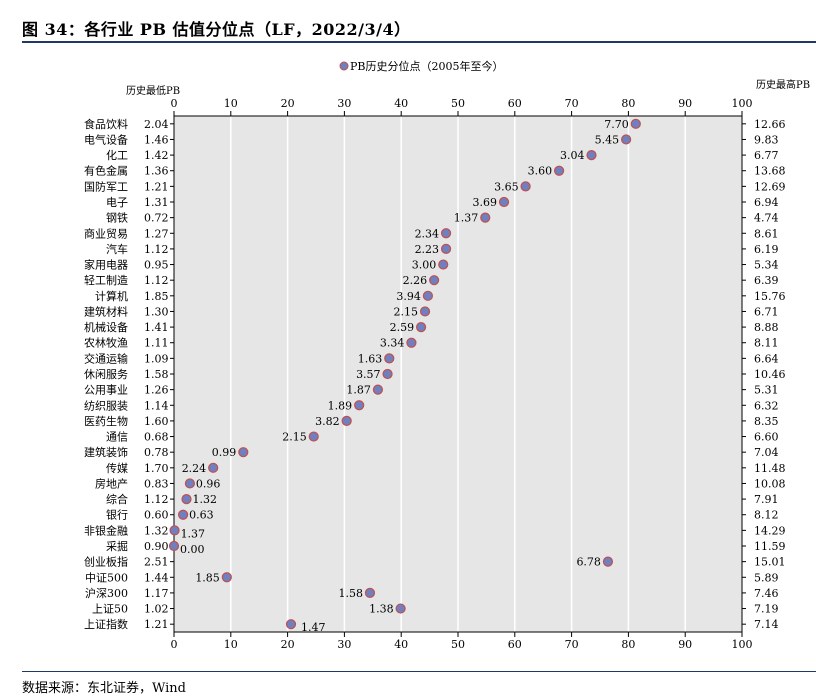  Describe the element at coordinates (156, 155) in the screenshot. I see `historical-min-pb: 1.42` at that location.